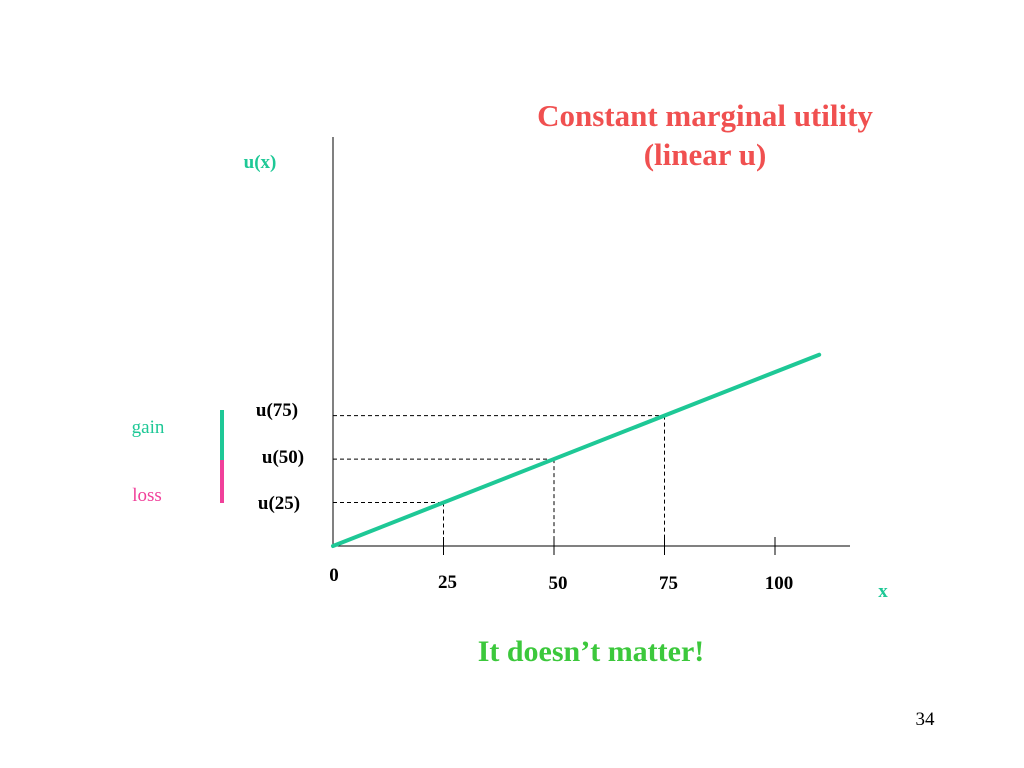 The height and width of the screenshot is (768, 1024). I want to click on series-group, so click(576, 450).